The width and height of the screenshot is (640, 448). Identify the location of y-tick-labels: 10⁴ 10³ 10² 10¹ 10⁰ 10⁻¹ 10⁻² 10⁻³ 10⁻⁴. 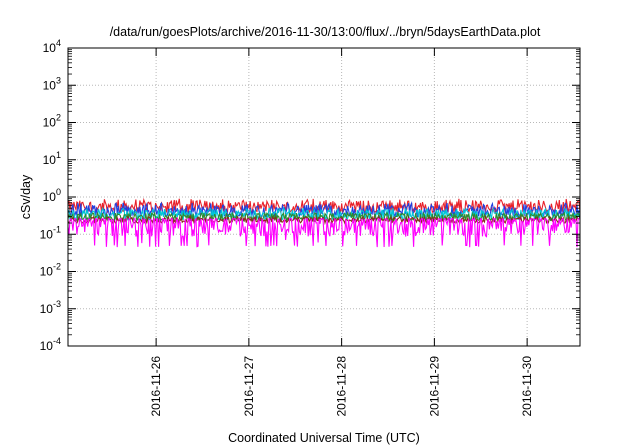
(50, 195).